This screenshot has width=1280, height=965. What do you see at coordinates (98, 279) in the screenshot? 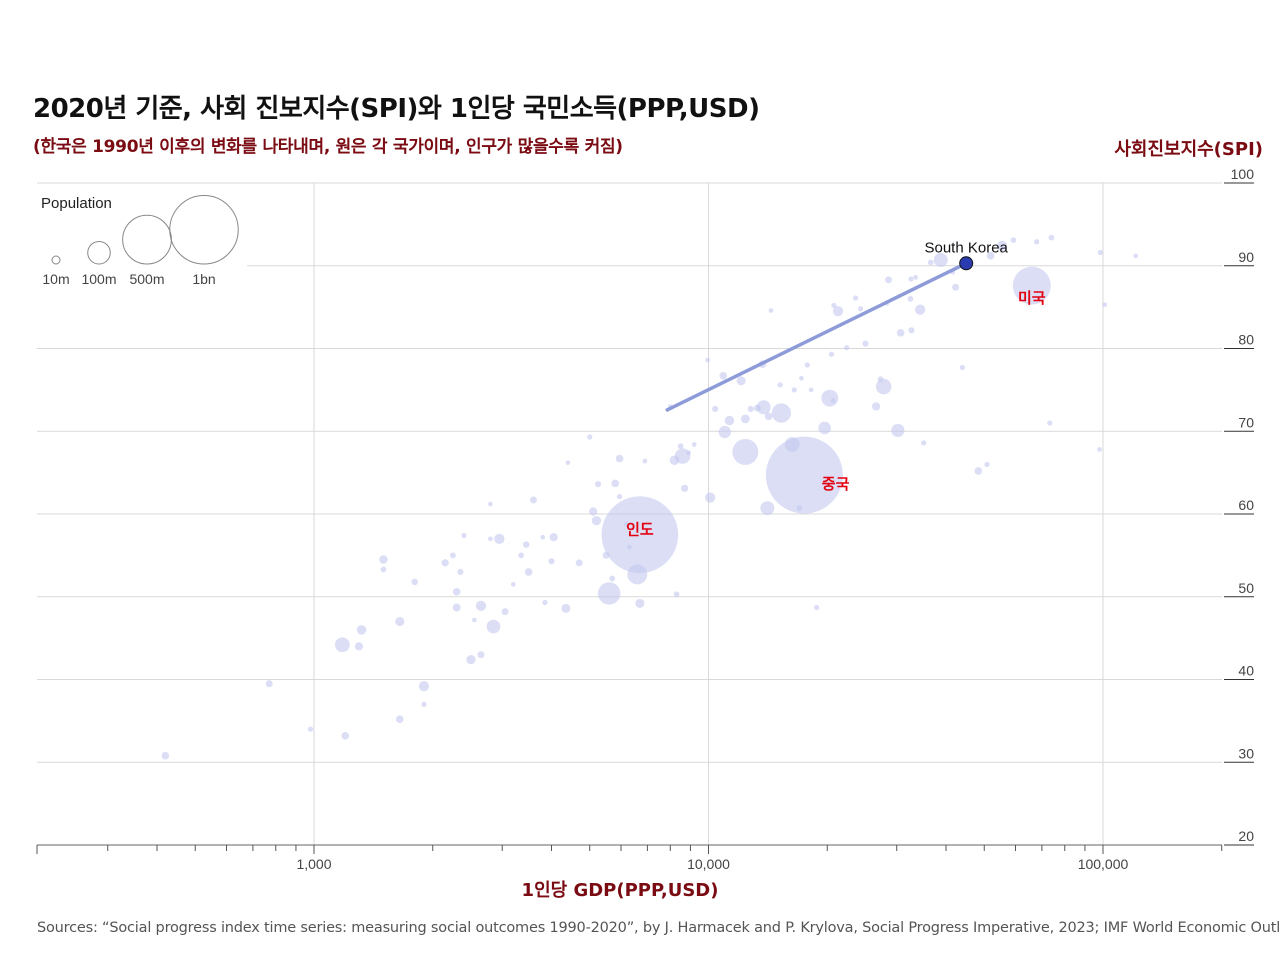
I see `legend-label: 100m` at bounding box center [98, 279].